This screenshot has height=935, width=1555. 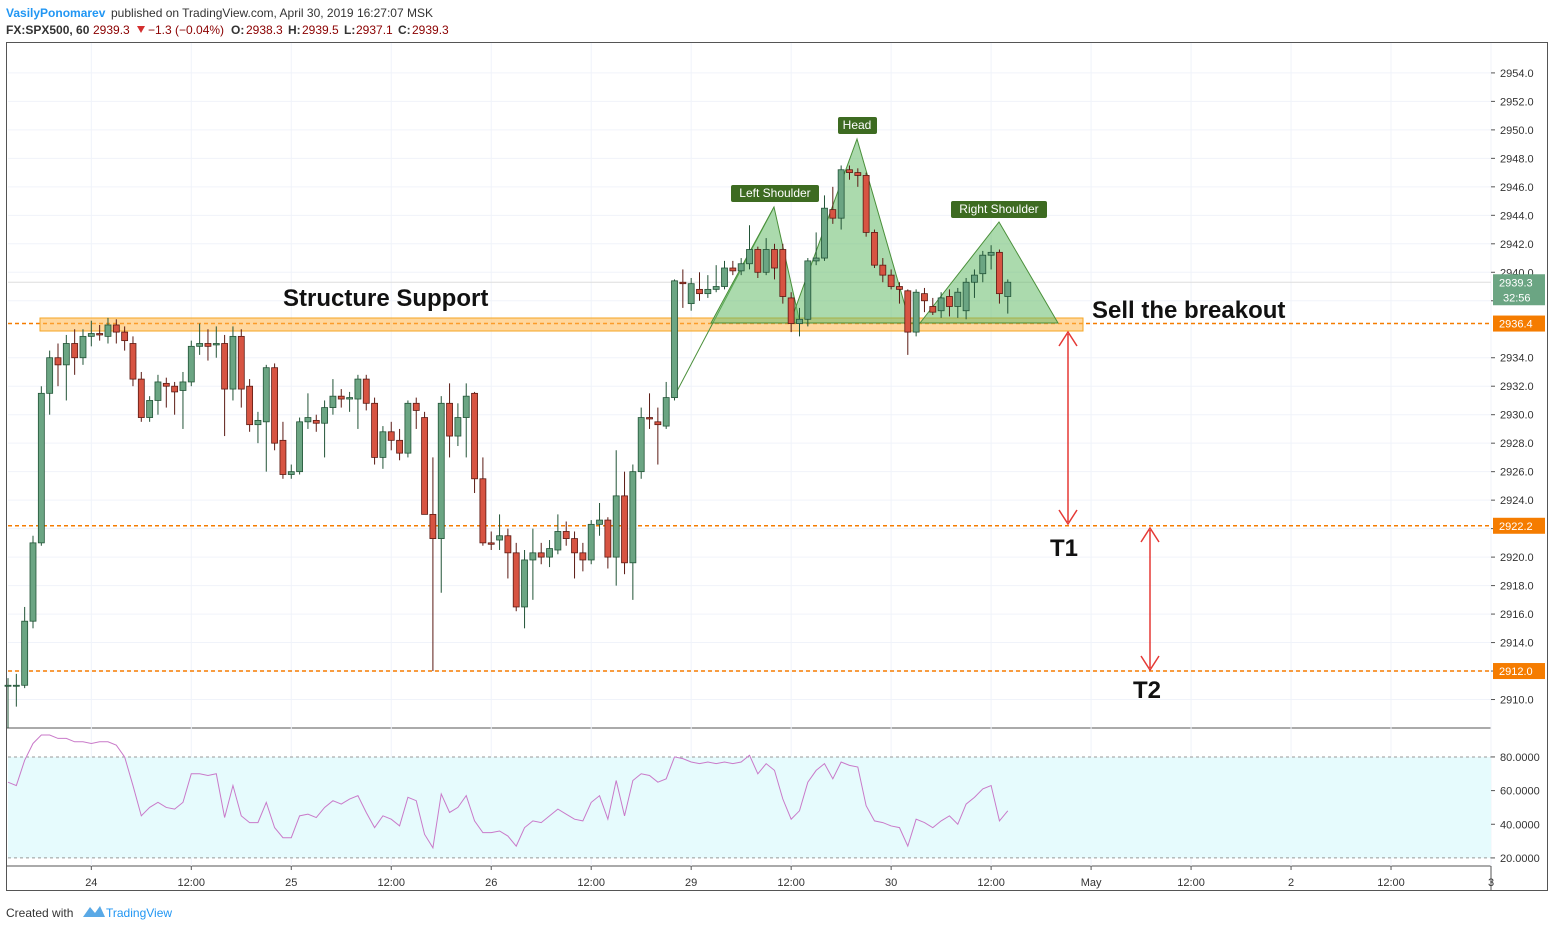 I want to click on o-label: O:, so click(x=237, y=30).